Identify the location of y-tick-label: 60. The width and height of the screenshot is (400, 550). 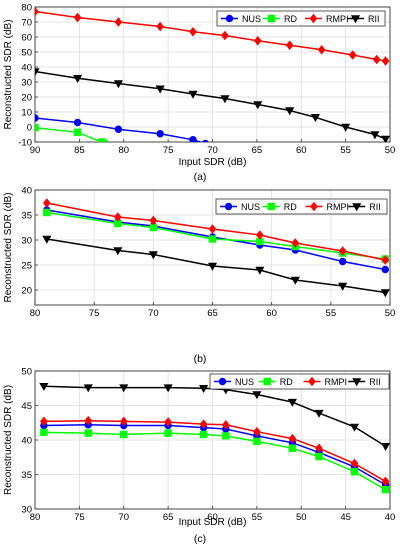
(26, 37).